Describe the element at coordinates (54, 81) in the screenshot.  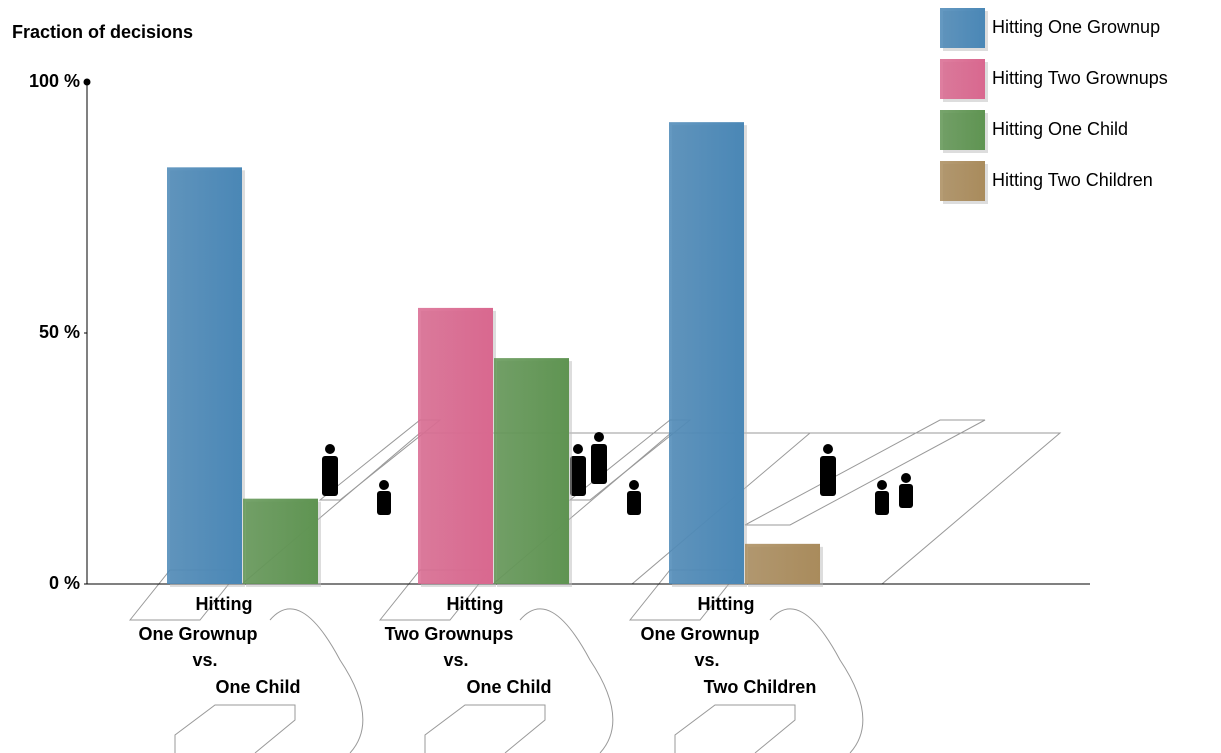
I see `y-tick-label: 100 %` at that location.